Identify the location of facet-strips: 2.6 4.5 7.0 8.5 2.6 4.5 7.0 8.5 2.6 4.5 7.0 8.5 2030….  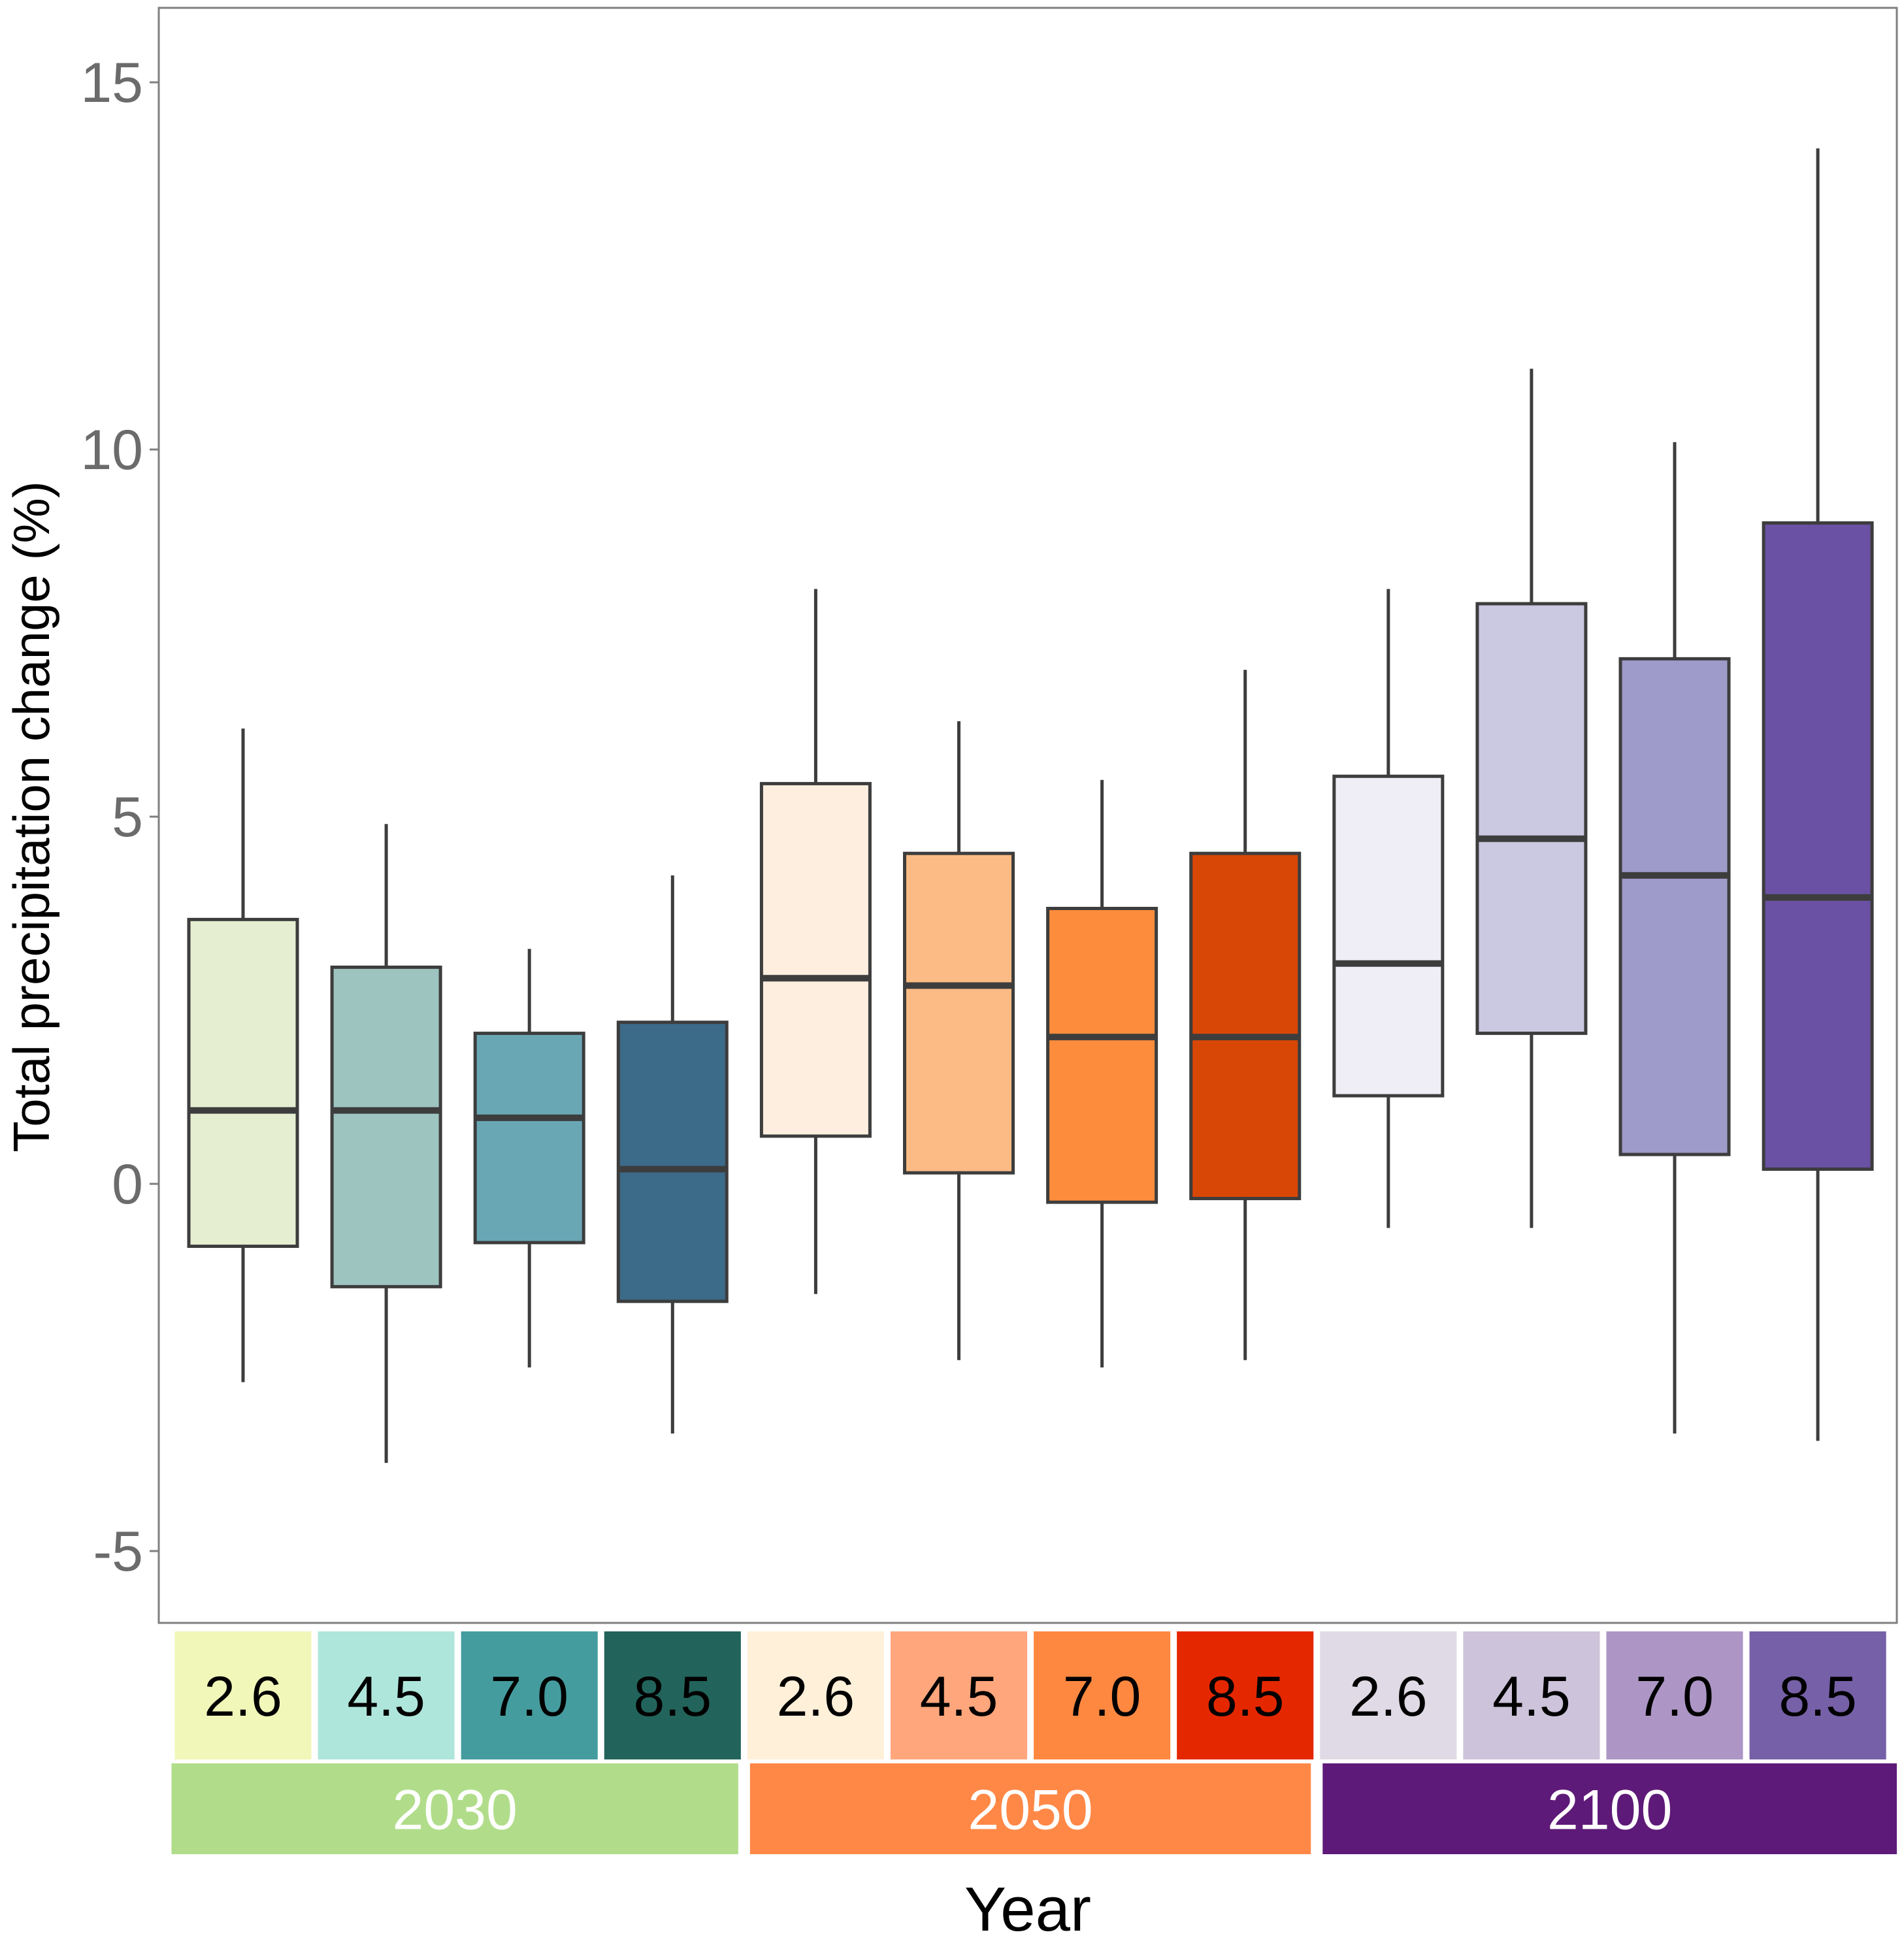
(1034, 1742).